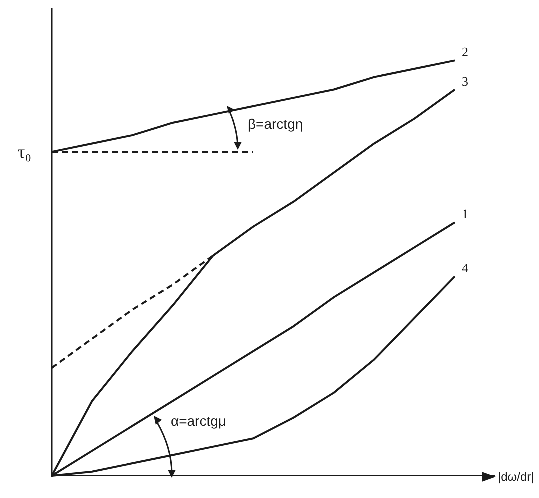 The image size is (539, 498). I want to click on series-label: 4, so click(465, 268).